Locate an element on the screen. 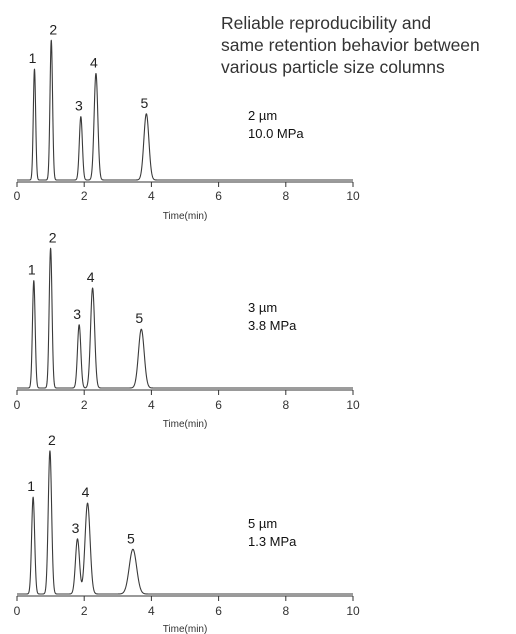 This screenshot has width=516, height=634. condition-label: 3.8 MPa is located at coordinates (272, 325).